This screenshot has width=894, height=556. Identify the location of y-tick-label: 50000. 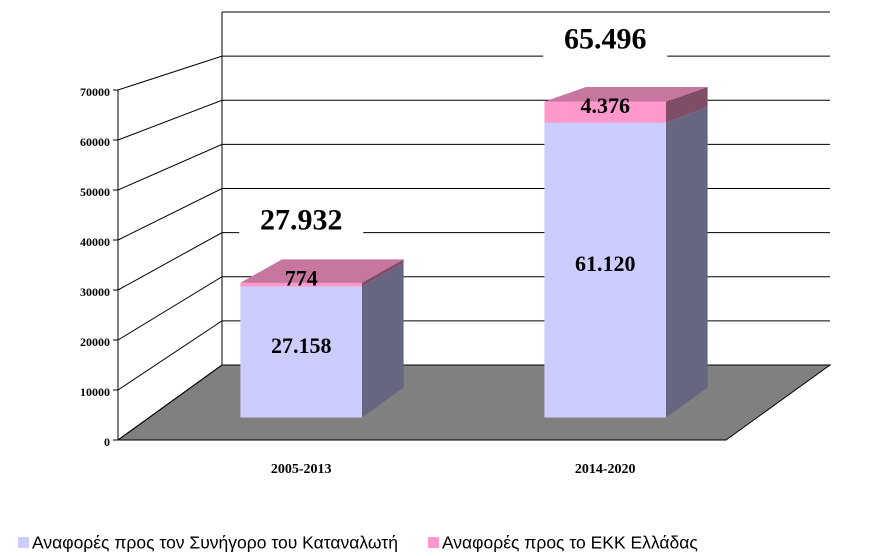
(95, 192).